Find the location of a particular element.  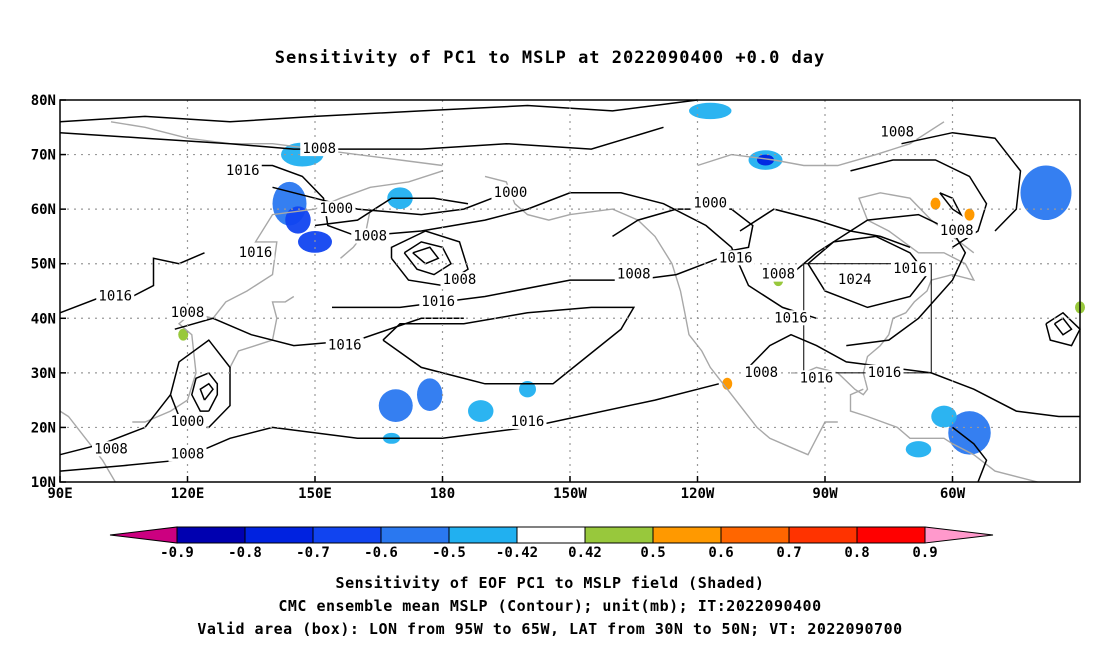

lat-tick-label: 50N is located at coordinates (43, 265).